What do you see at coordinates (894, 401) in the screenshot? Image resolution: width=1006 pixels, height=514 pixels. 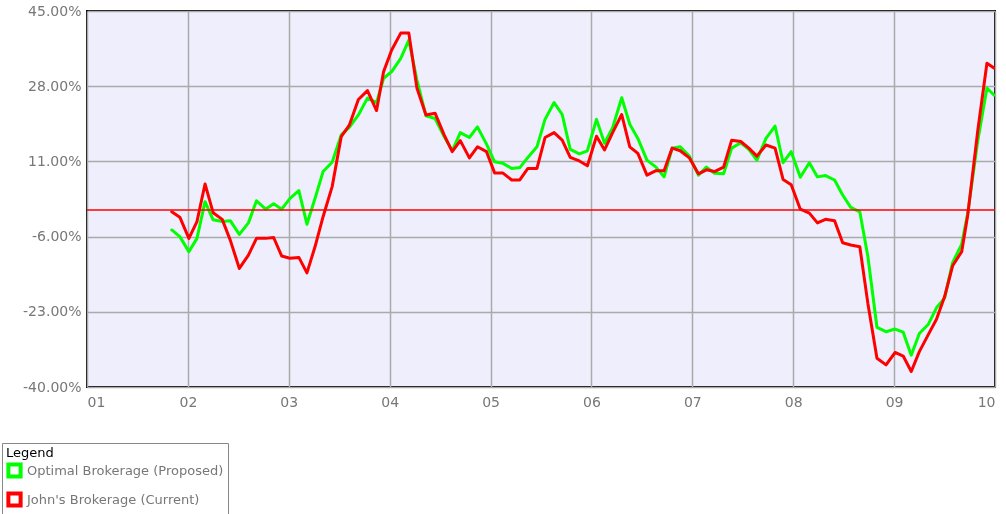 I see `x-tick-label: 09` at bounding box center [894, 401].